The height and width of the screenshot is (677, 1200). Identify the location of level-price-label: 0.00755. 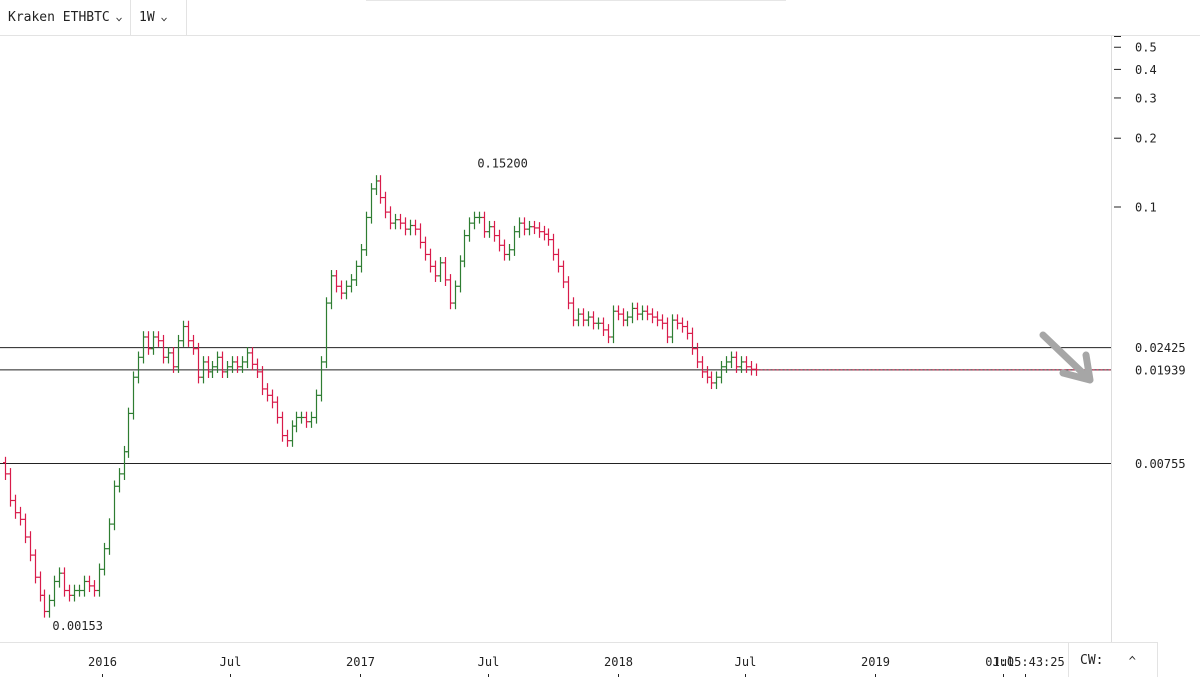
(1160, 464).